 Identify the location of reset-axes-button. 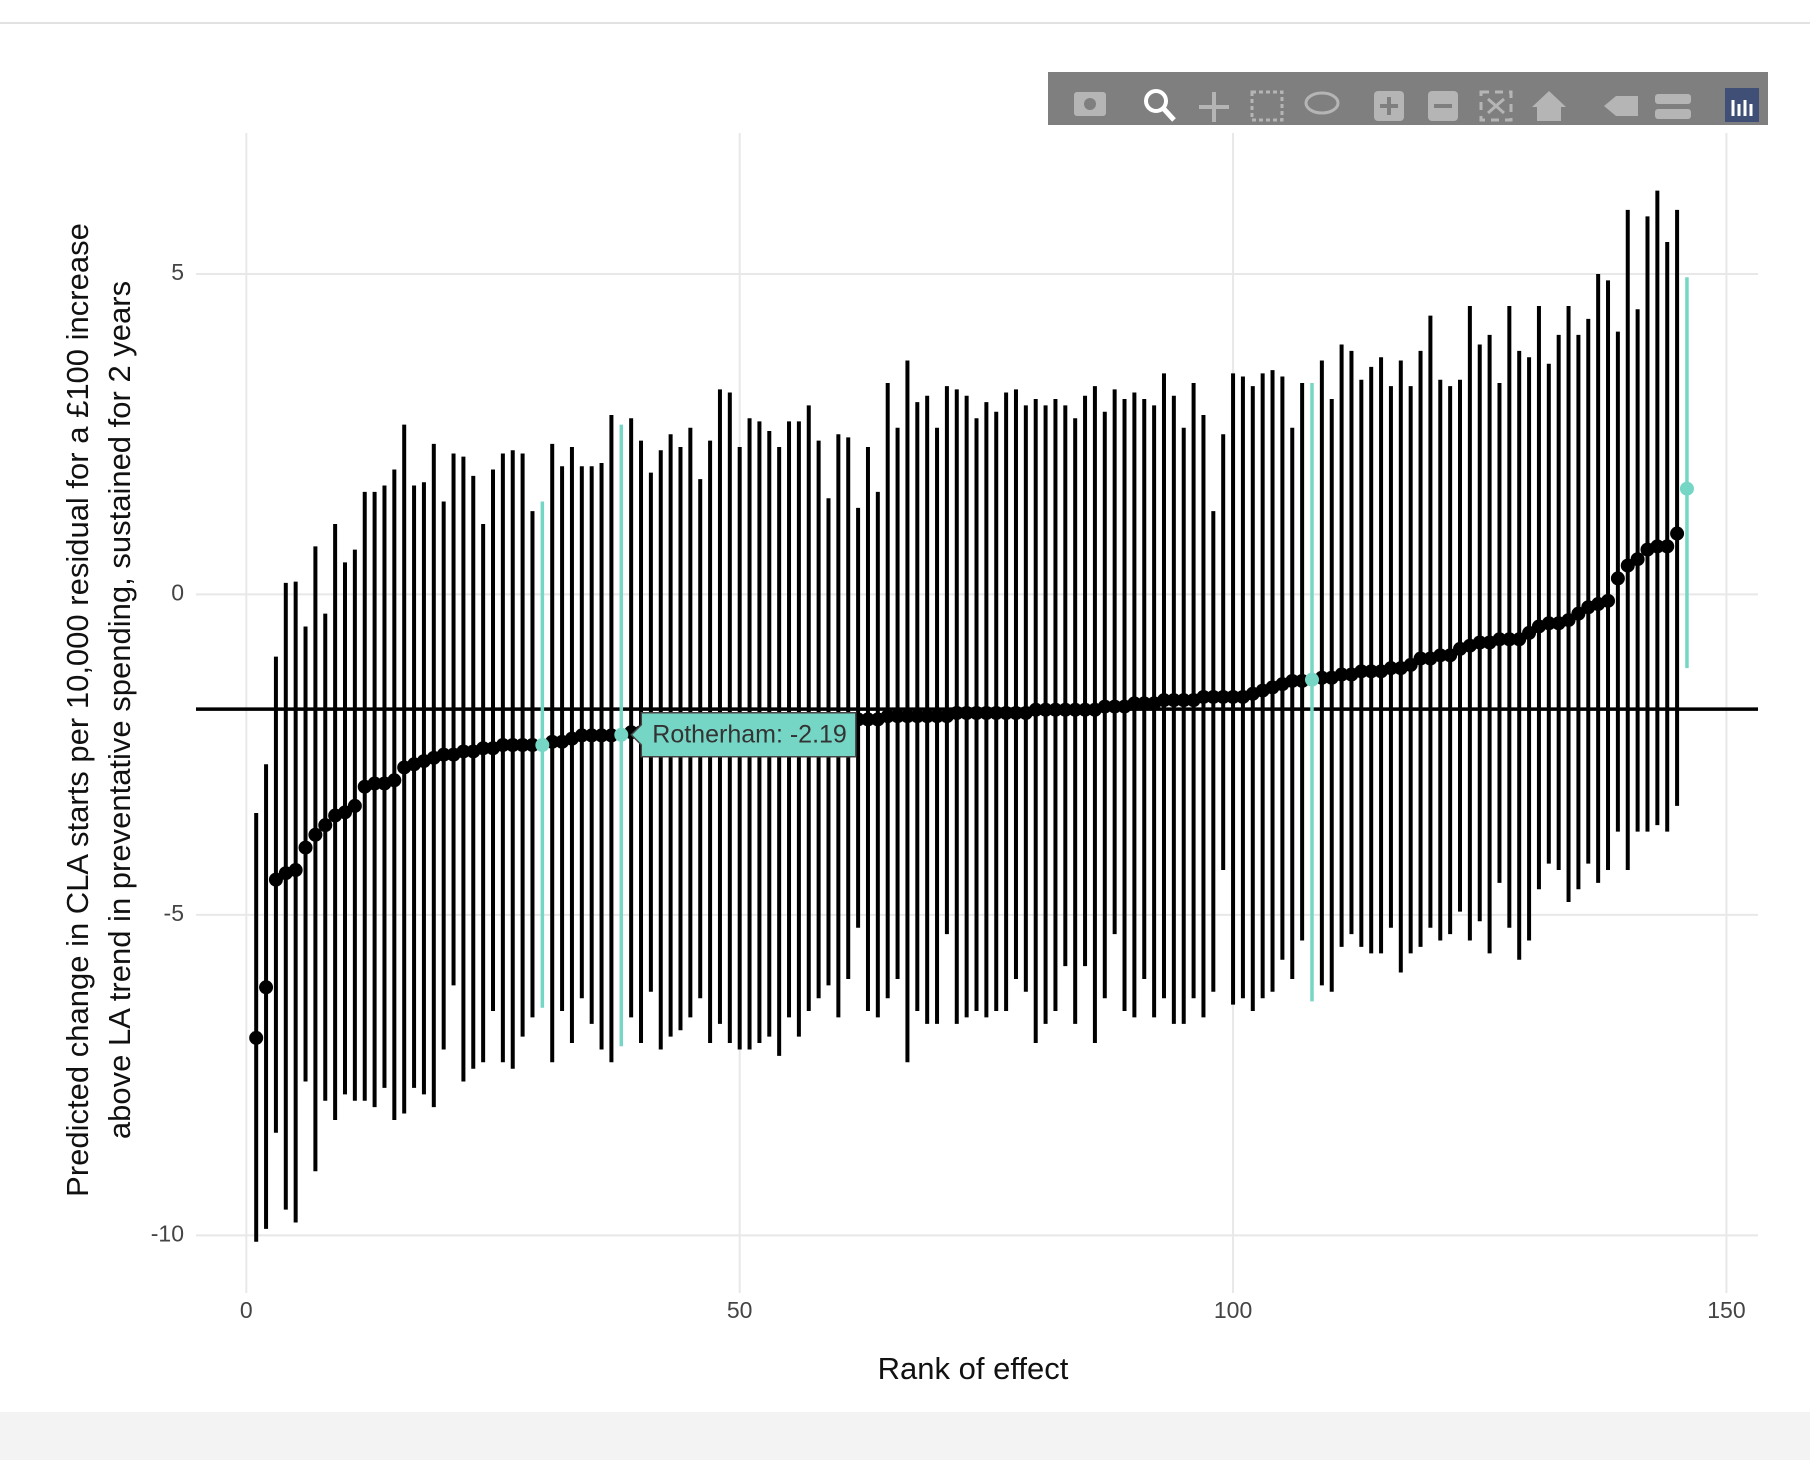
(1549, 106).